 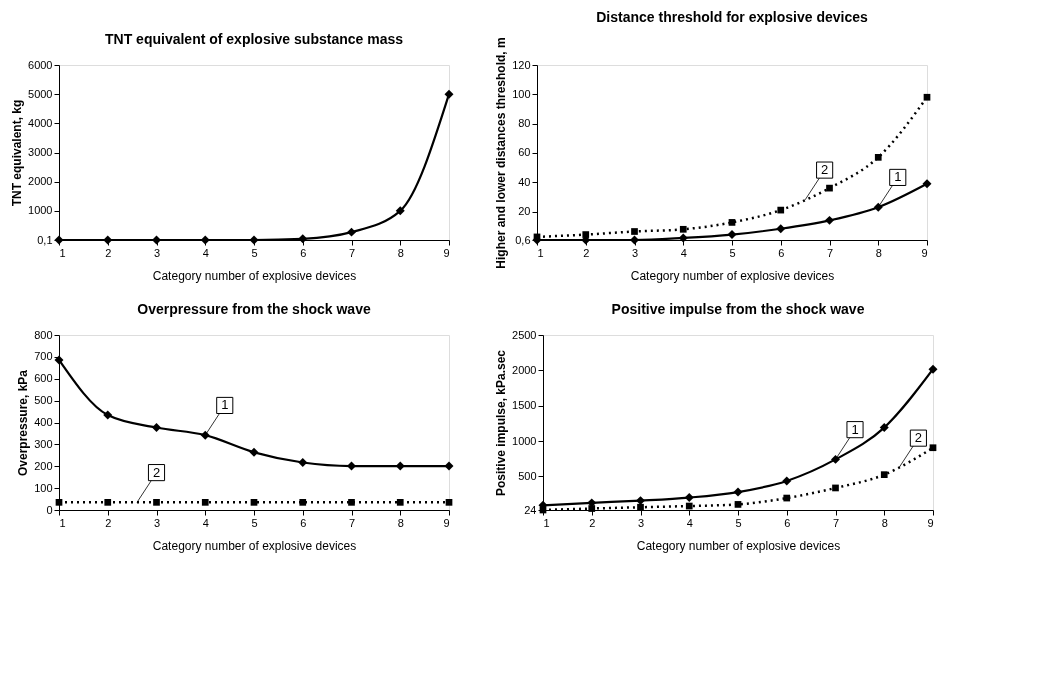 What do you see at coordinates (524, 334) in the screenshot?
I see `y-tick-label: 2500` at bounding box center [524, 334].